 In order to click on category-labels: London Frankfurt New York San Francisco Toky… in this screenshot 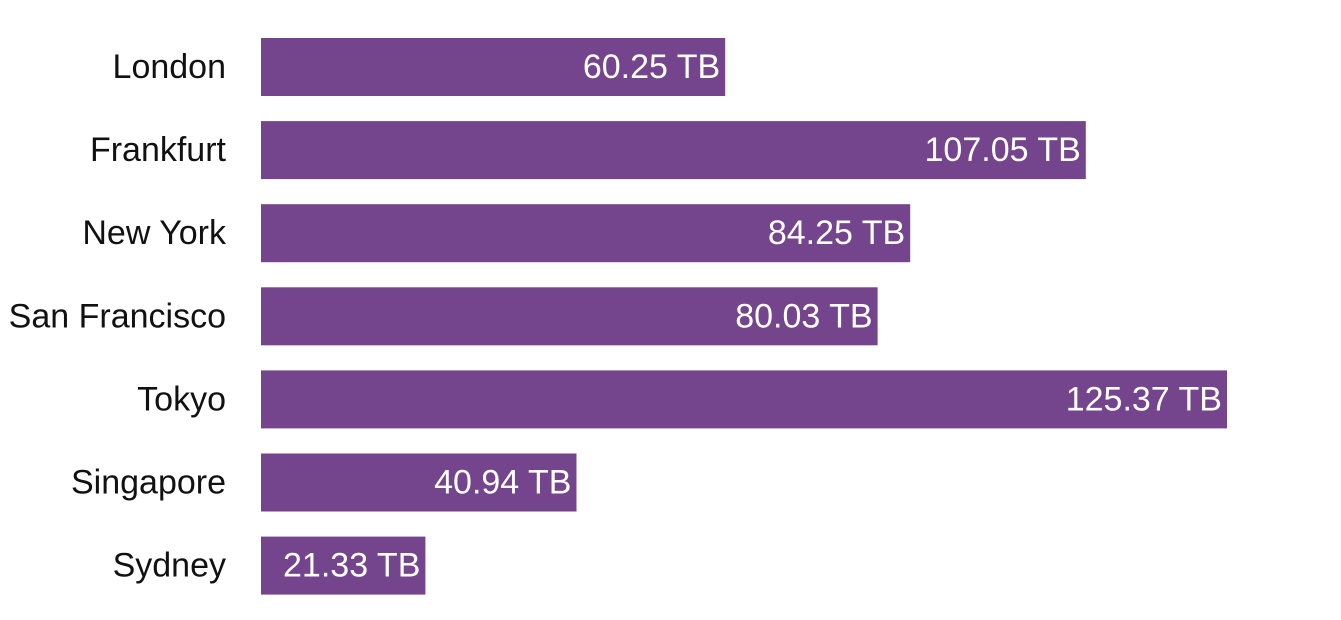, I will do `click(118, 316)`.